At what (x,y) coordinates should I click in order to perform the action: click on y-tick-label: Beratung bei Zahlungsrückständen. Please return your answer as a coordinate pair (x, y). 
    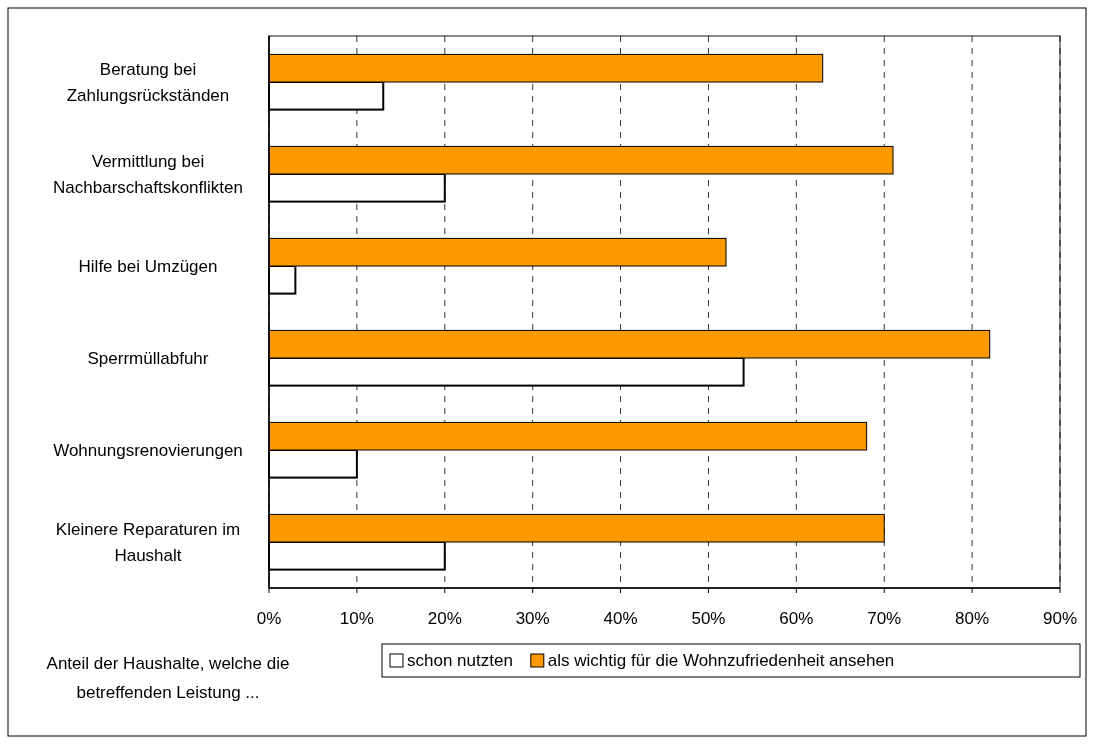
    Looking at the image, I should click on (148, 82).